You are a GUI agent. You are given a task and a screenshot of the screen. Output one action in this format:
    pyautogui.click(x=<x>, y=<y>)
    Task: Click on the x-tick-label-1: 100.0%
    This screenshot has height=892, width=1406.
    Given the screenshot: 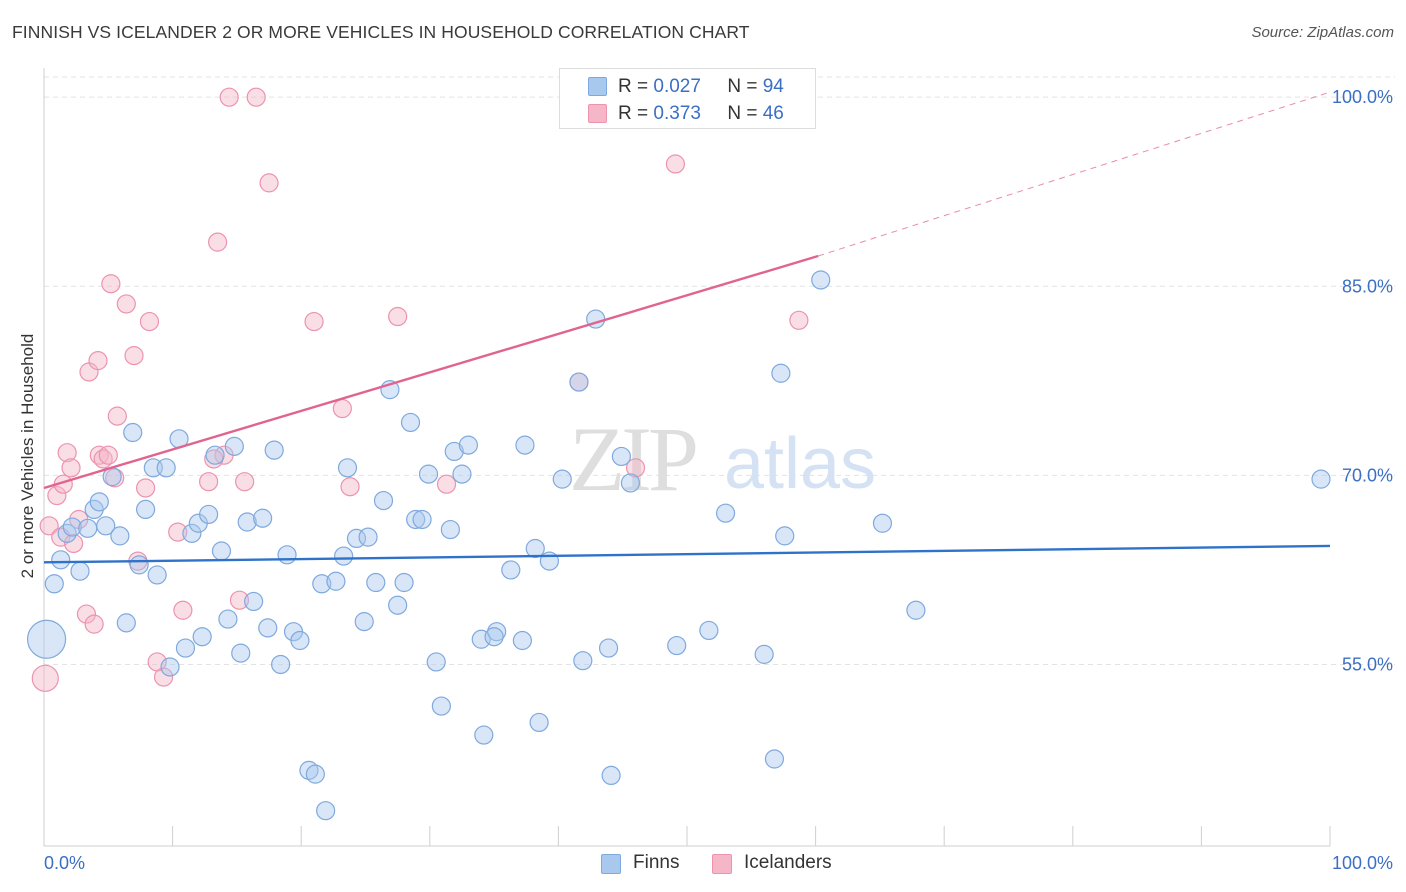 What is the action you would take?
    pyautogui.click(x=1362, y=863)
    